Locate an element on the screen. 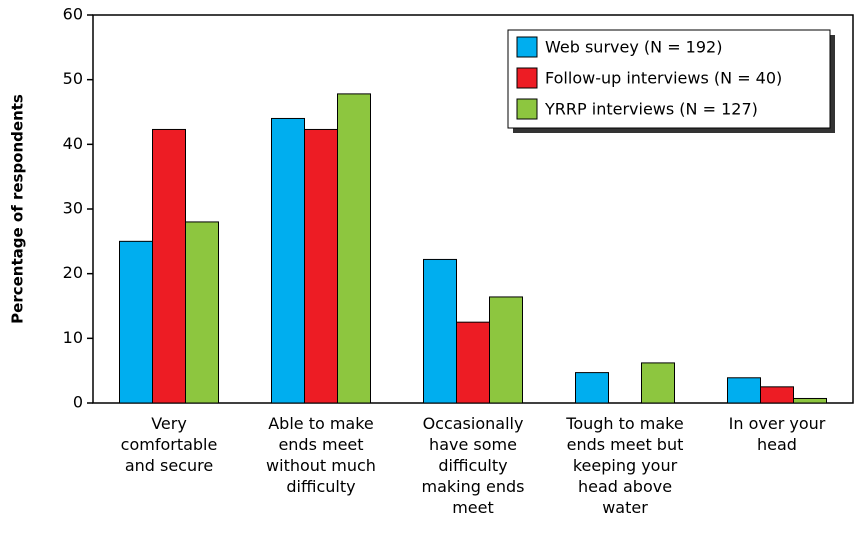 The height and width of the screenshot is (539, 855). y-tick-label: 10 is located at coordinates (73, 337).